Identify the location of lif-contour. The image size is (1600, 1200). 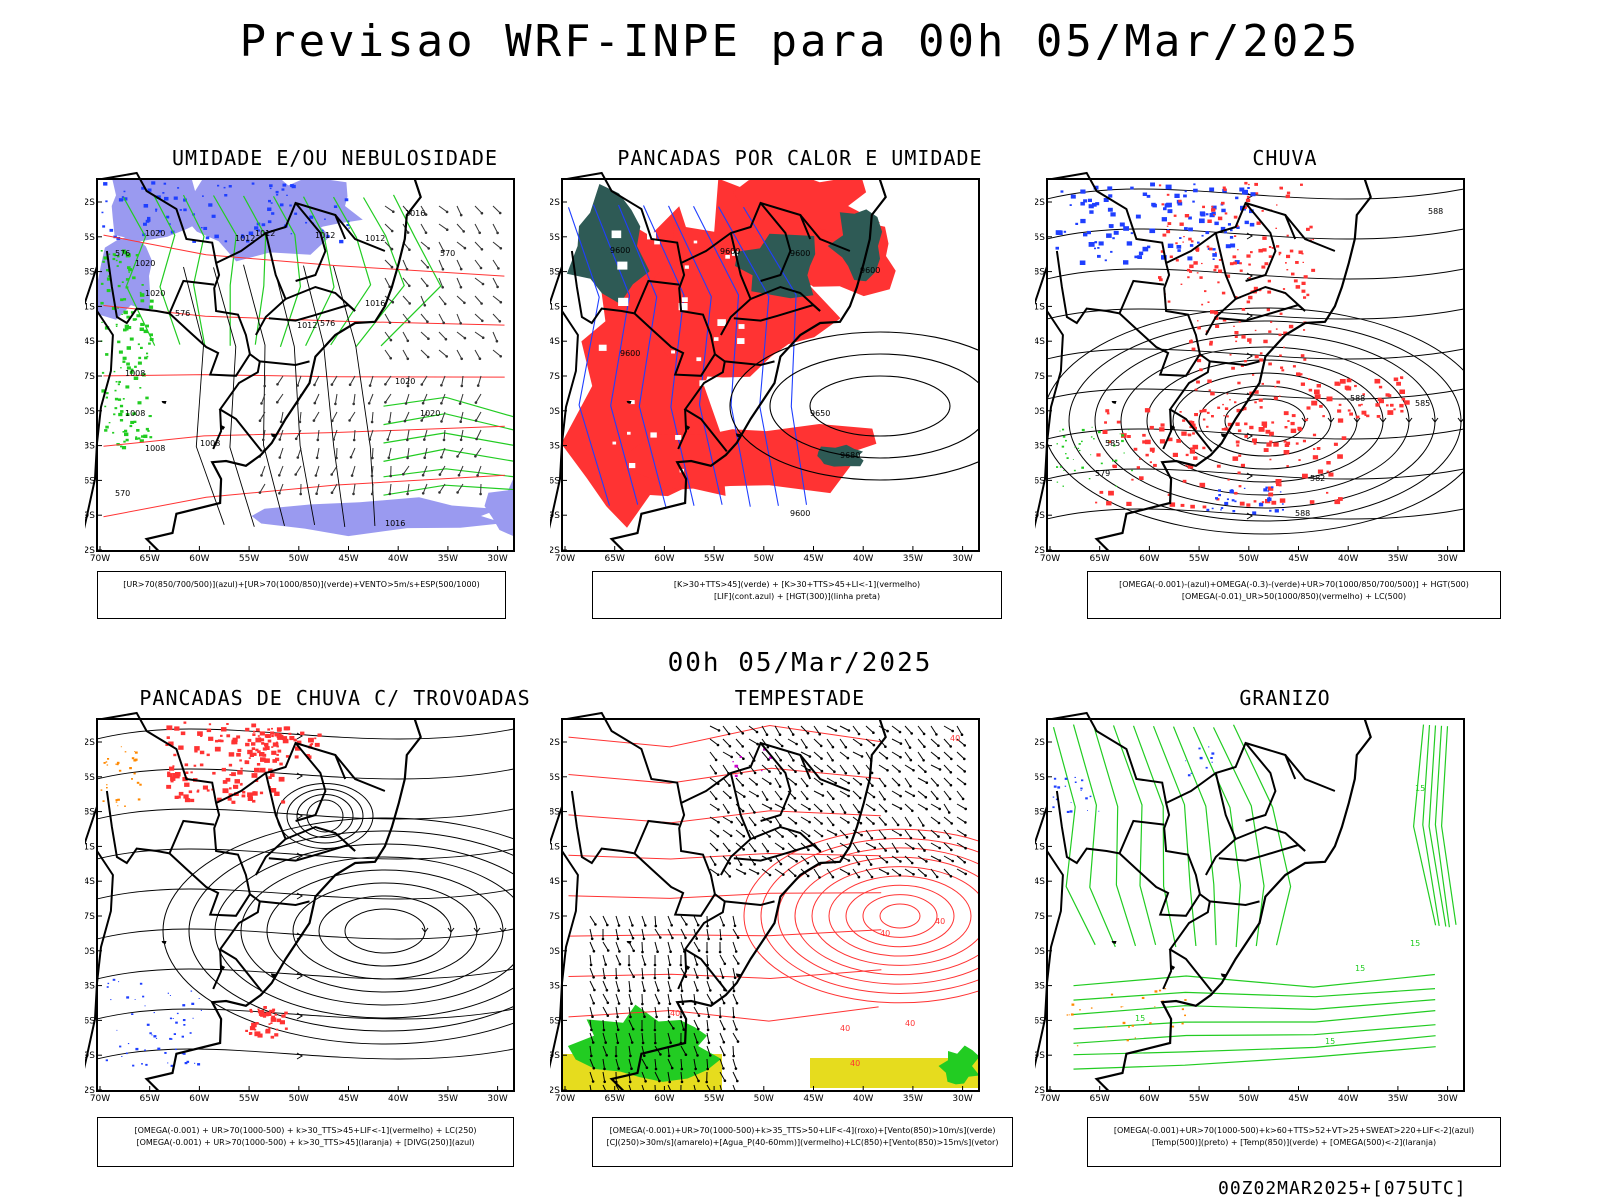
(615, 354).